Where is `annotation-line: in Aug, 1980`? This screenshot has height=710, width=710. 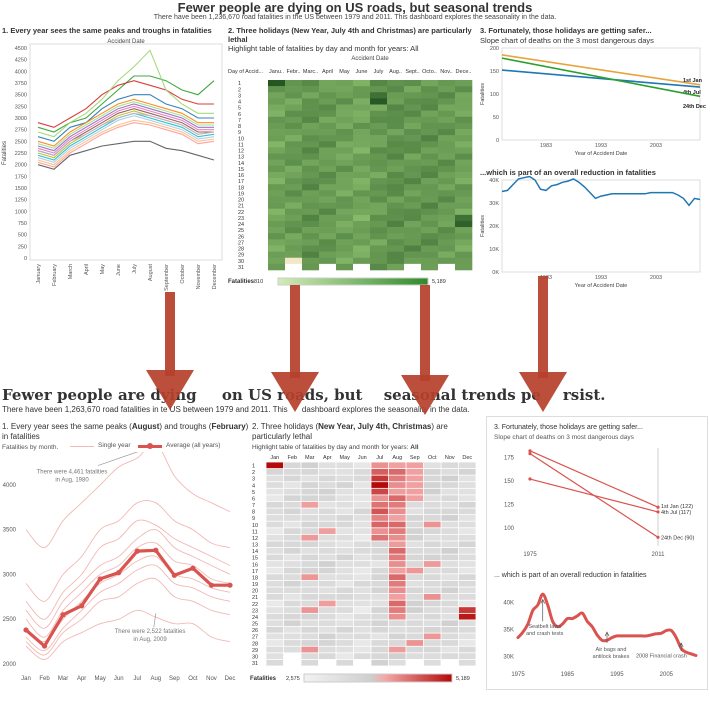 annotation-line: in Aug, 1980 is located at coordinates (72, 481).